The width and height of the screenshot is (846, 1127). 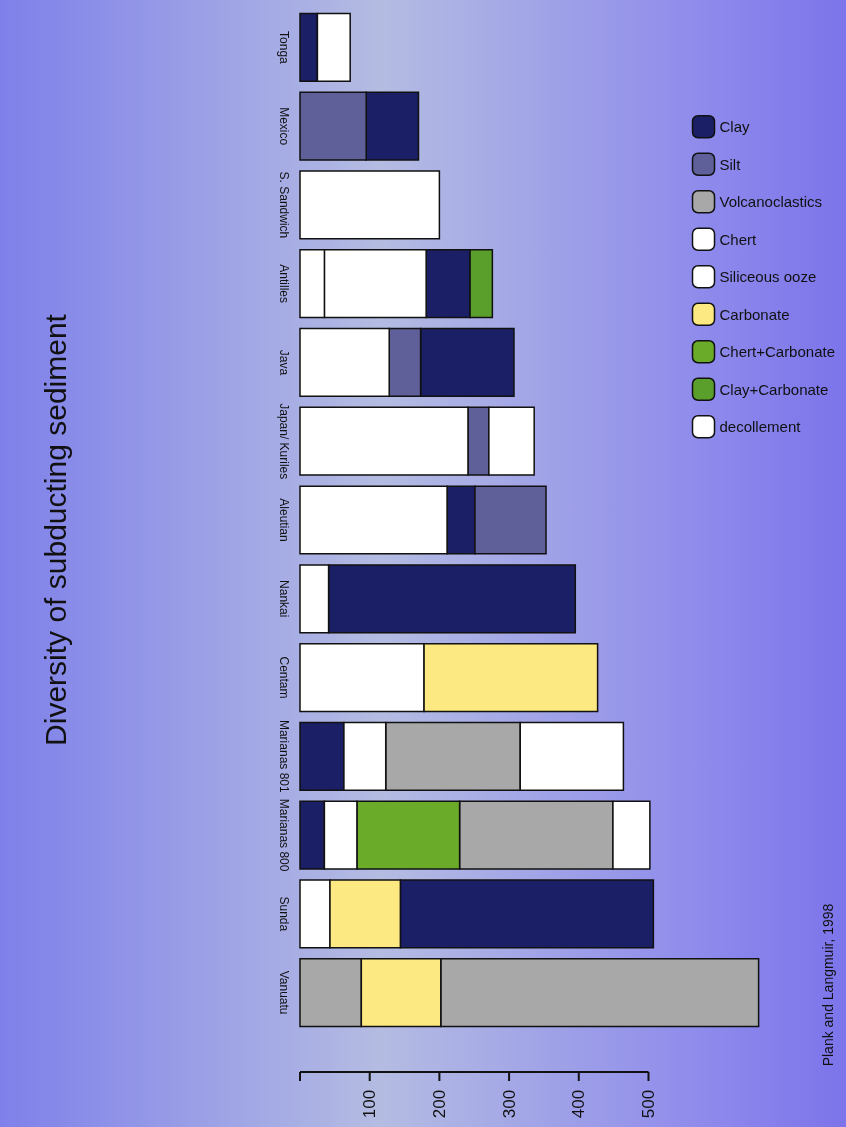 I want to click on y-tick-label: Sunda, so click(x=284, y=914).